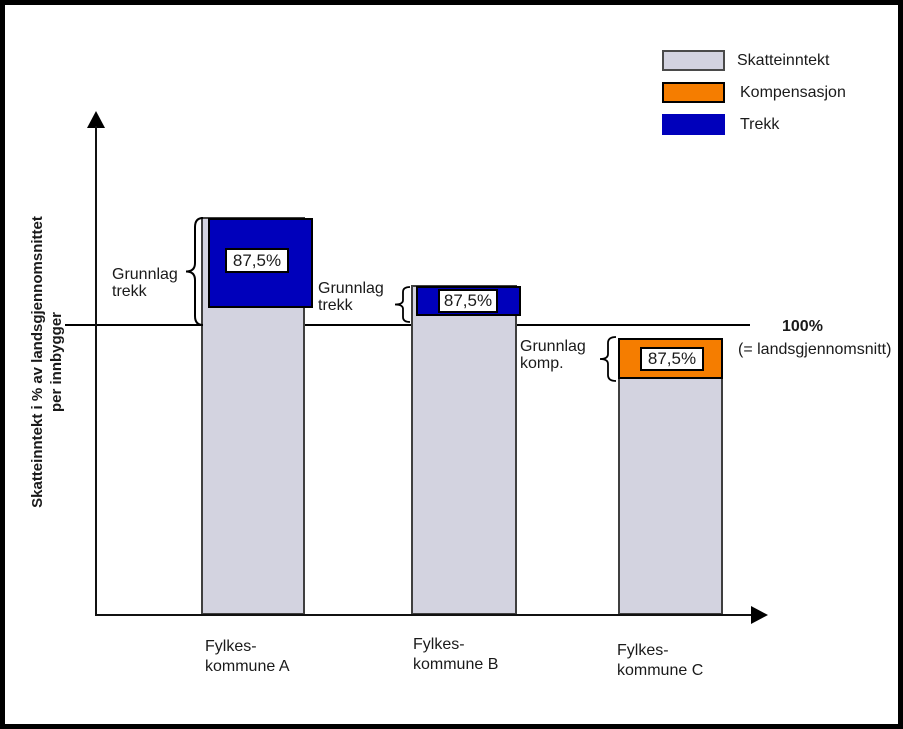 Image resolution: width=903 pixels, height=729 pixels. I want to click on category-label-c: Fylkes- kommune C, so click(660, 661).